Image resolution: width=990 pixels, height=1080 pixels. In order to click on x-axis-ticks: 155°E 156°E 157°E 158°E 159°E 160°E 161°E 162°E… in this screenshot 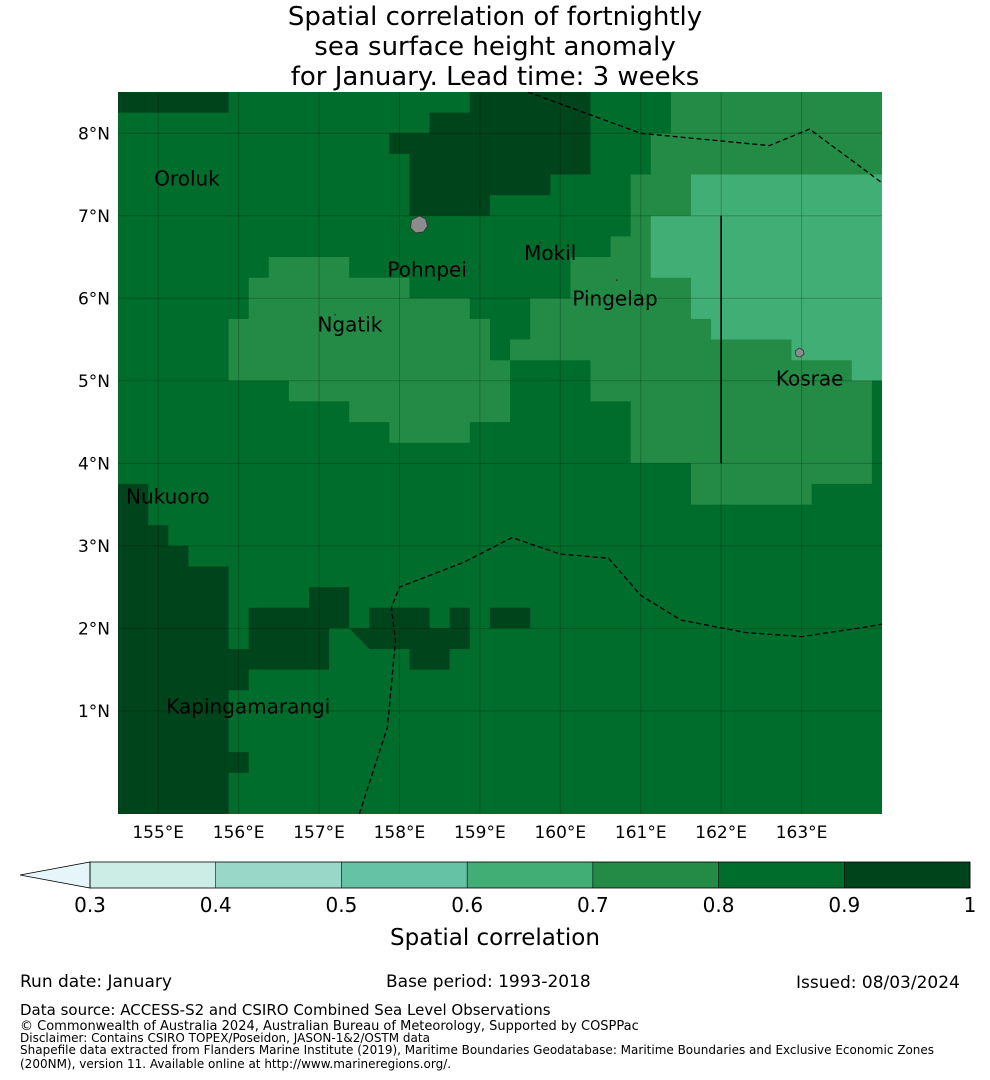, I will do `click(479, 833)`.